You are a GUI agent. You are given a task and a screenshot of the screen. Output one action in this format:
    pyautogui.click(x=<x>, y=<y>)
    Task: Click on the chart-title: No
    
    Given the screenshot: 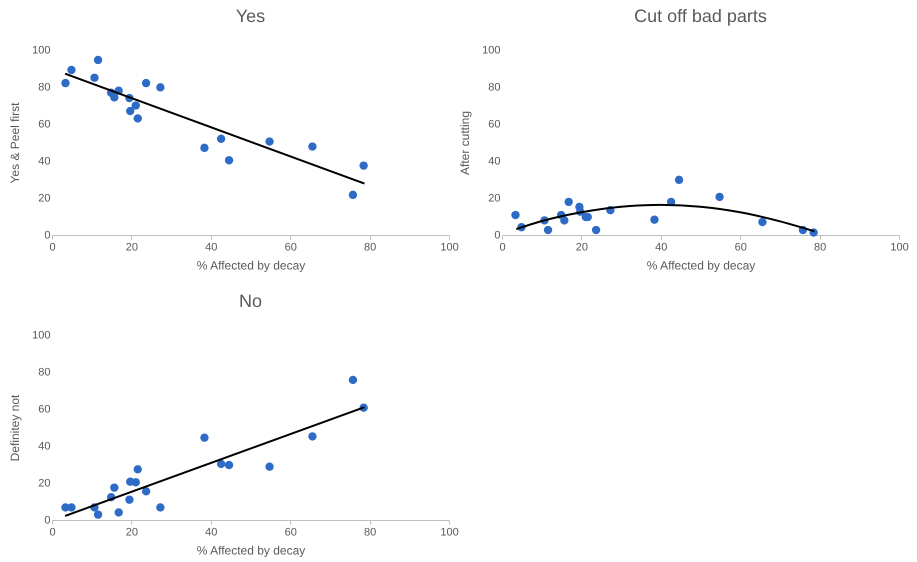 What is the action you would take?
    pyautogui.click(x=250, y=301)
    